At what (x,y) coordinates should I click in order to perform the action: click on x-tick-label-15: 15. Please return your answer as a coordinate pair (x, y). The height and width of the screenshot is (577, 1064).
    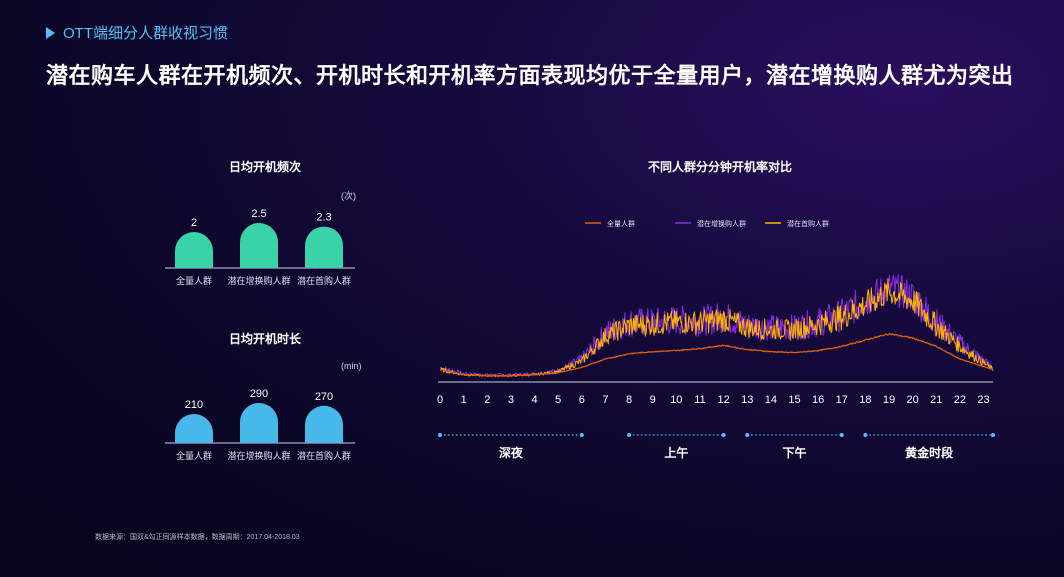
    Looking at the image, I should click on (794, 400).